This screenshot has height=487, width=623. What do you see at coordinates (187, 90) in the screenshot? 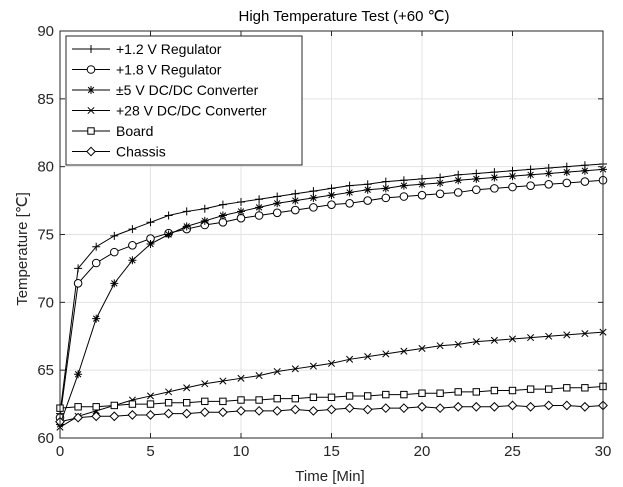
I see `legend-label: ±5 V DC/DC Converter` at bounding box center [187, 90].